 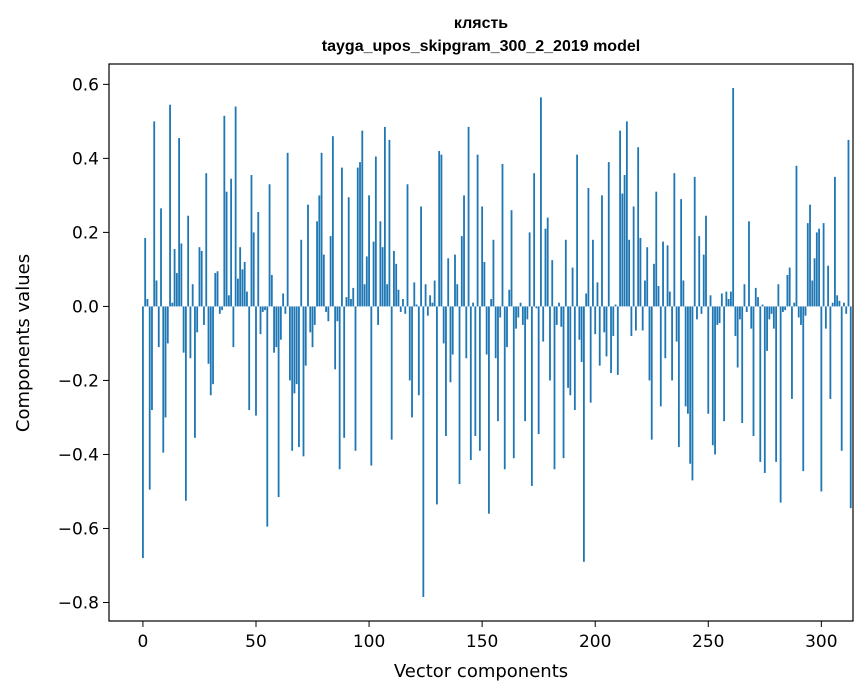 What do you see at coordinates (481, 46) in the screenshot?
I see `chart-subtitle: tayga_upos_skipgram_300_2_2019 model` at bounding box center [481, 46].